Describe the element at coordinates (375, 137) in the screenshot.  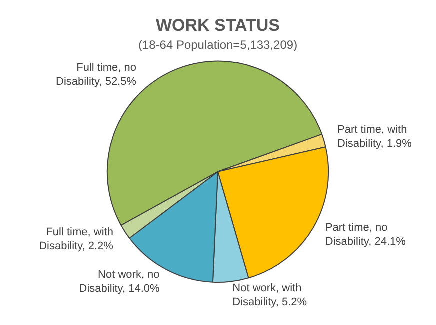
I see `slice-label: Part time, with Disability, 1.9%` at that location.